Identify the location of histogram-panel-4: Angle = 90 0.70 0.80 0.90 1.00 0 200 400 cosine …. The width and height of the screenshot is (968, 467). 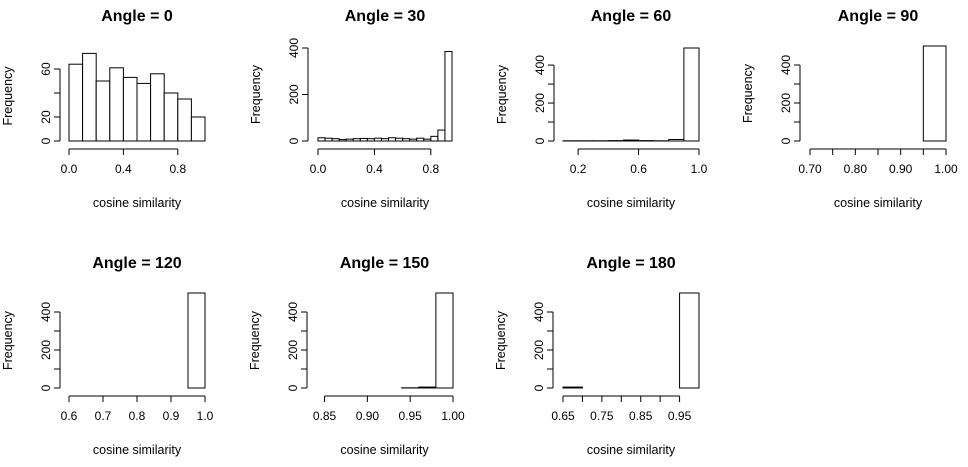
(849, 109).